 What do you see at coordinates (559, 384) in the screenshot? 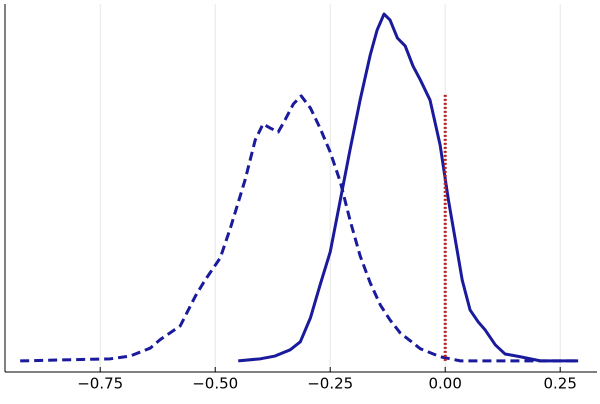
I see `x-tick-label: 0.25` at bounding box center [559, 384].